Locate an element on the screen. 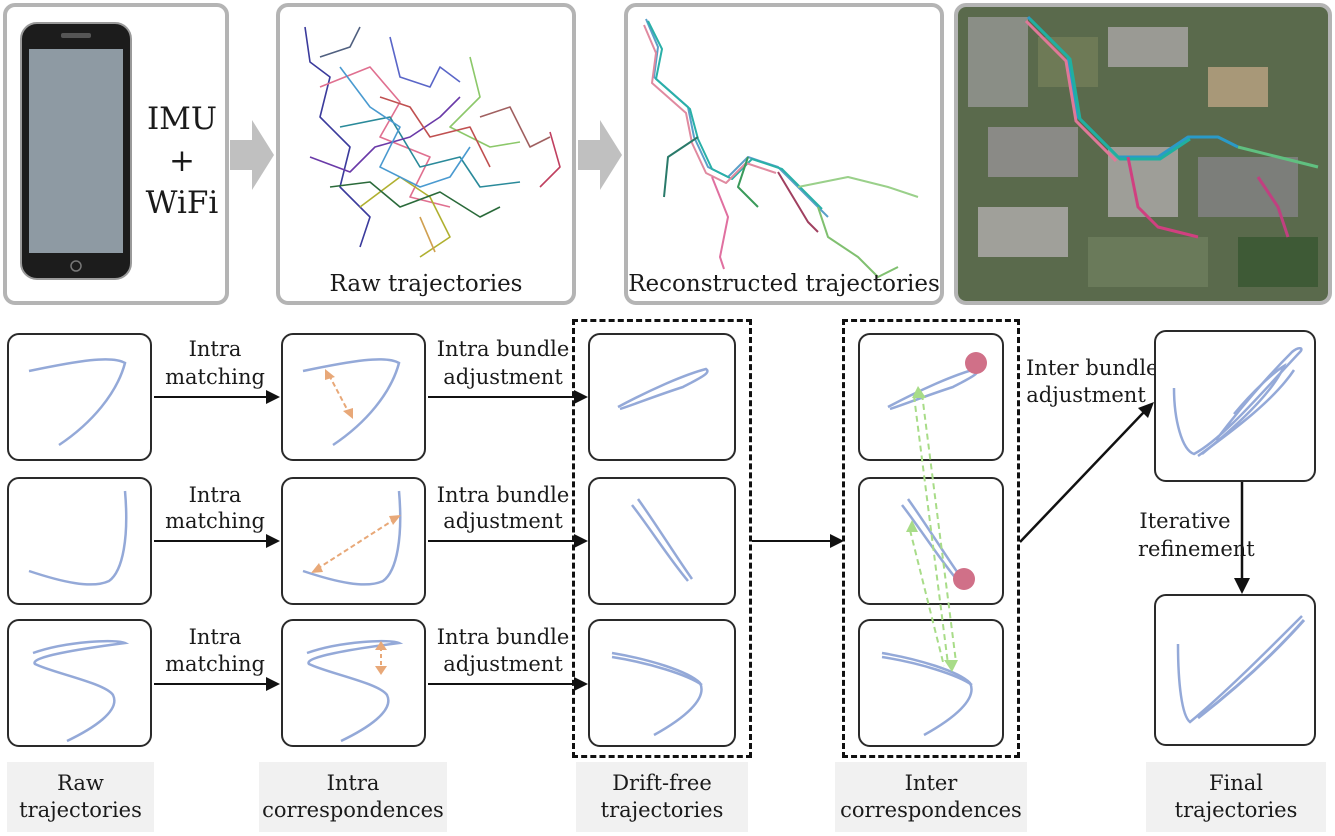 Image resolution: width=1335 pixels, height=836 pixels. reconstructed-trajectories-plot is located at coordinates (781, 148).